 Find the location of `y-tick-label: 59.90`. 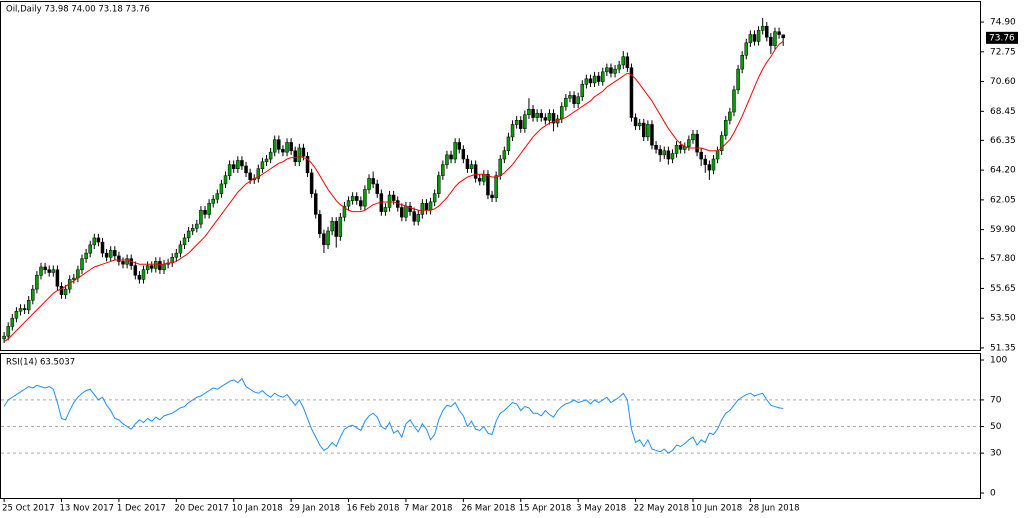

y-tick-label: 59.90 is located at coordinates (1003, 230).